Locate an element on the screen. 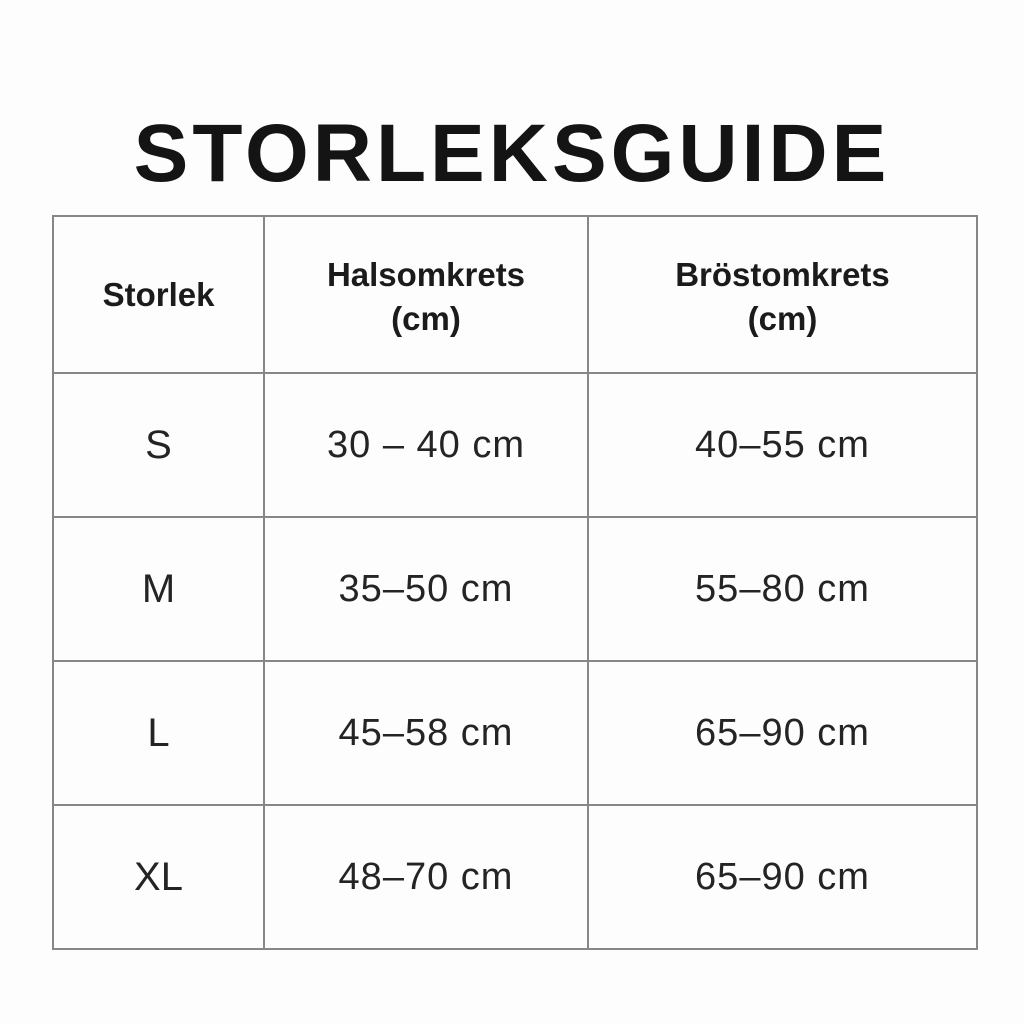  page-title: STORLEKSGUIDE is located at coordinates (512, 153).